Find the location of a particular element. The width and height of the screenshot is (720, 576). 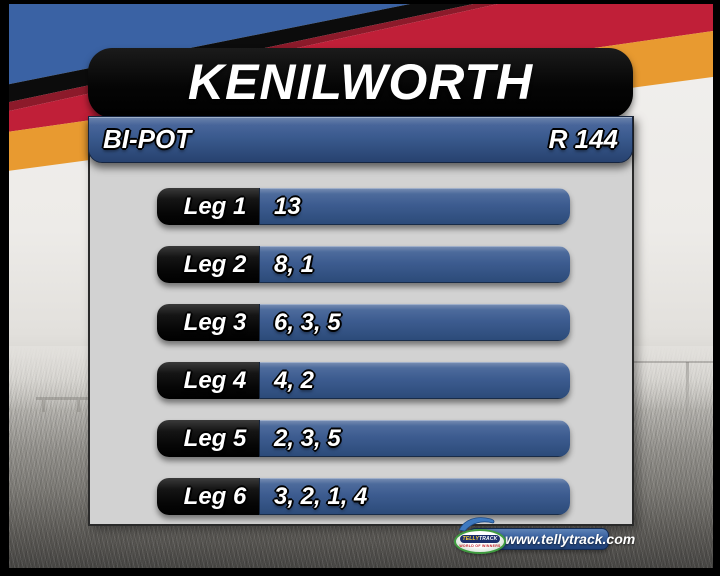

leg-label: Leg 1 is located at coordinates (208, 206).